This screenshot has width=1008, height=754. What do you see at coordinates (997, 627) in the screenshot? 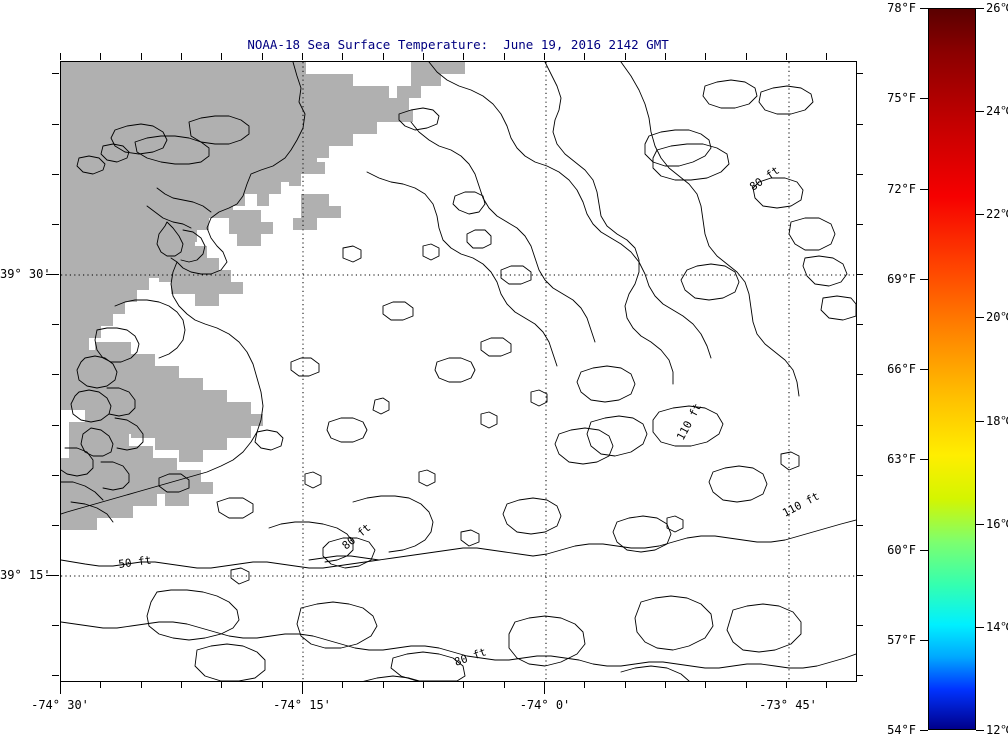
I see `colorbar-label-celsius: 14℃` at bounding box center [997, 627].